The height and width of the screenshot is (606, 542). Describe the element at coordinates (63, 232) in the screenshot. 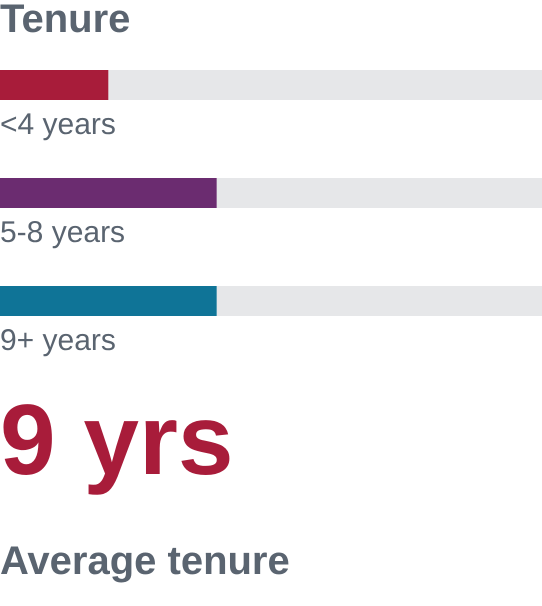

I see `y-tick-label: 5-8 years` at that location.